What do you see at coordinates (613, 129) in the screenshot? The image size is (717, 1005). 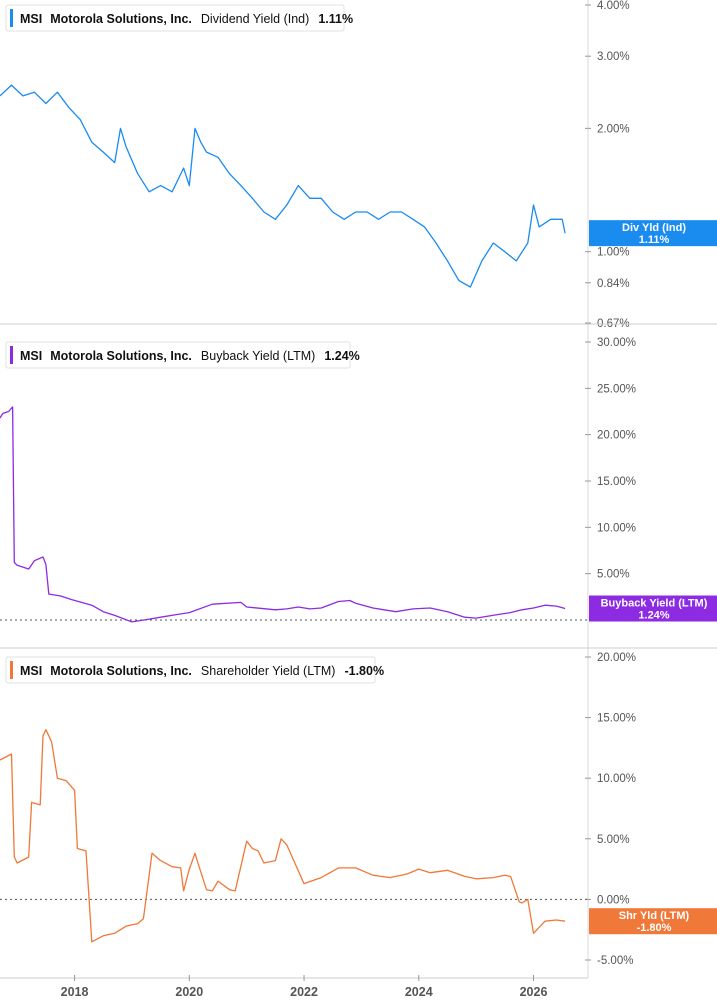 I see `y-tick-label: 2.00%` at bounding box center [613, 129].